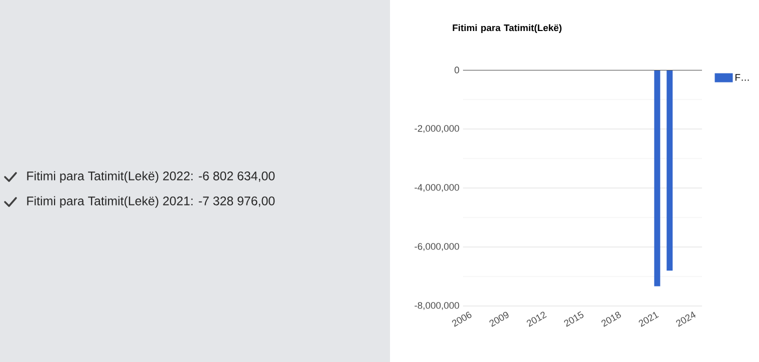  I want to click on x-tick-label: 2009, so click(499, 319).